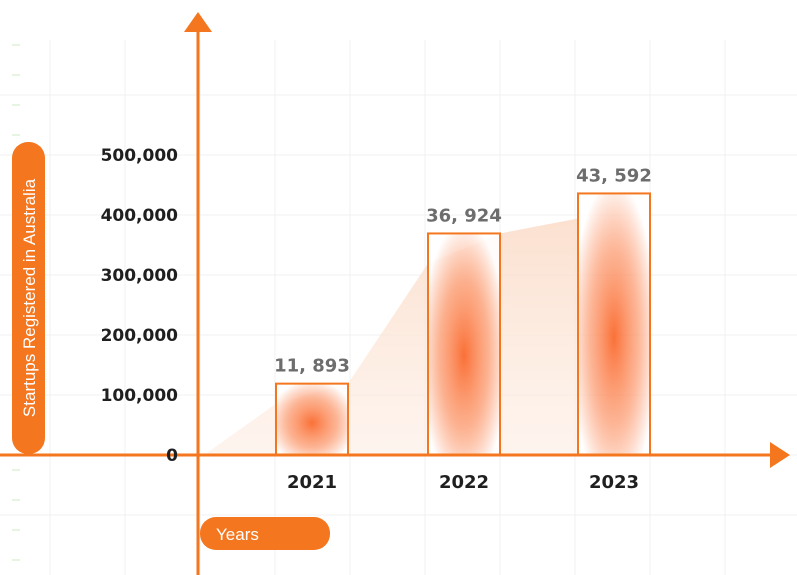  I want to click on bar-2023, so click(614, 324).